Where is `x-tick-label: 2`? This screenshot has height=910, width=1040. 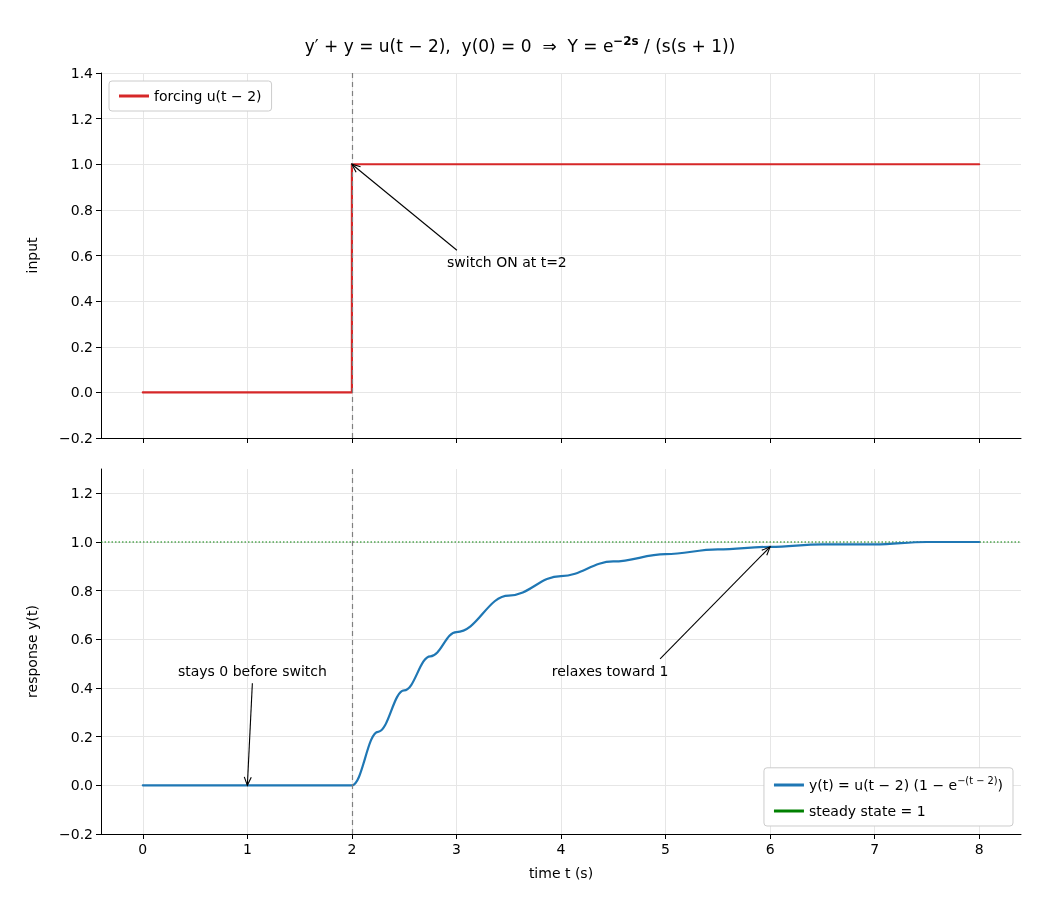 x-tick-label: 2 is located at coordinates (352, 849).